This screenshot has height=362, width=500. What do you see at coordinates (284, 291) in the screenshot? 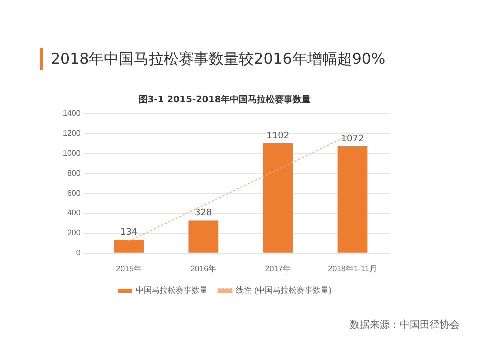
I see `legend-label: 线性 (中国马拉松赛事数量)` at bounding box center [284, 291].